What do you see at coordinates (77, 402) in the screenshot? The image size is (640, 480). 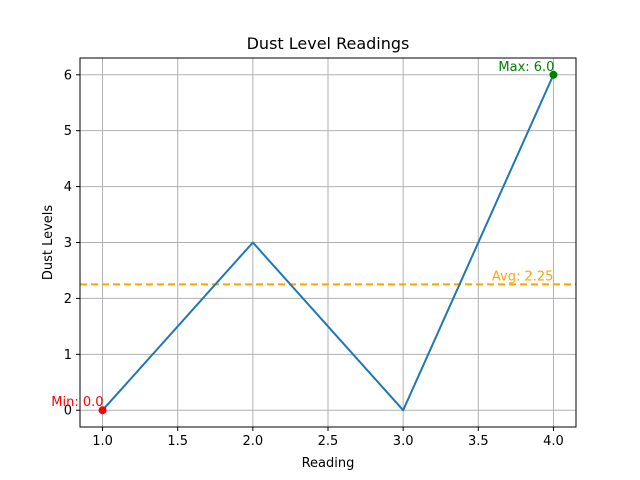 I see `min-annotation: Min: 0.0` at bounding box center [77, 402].